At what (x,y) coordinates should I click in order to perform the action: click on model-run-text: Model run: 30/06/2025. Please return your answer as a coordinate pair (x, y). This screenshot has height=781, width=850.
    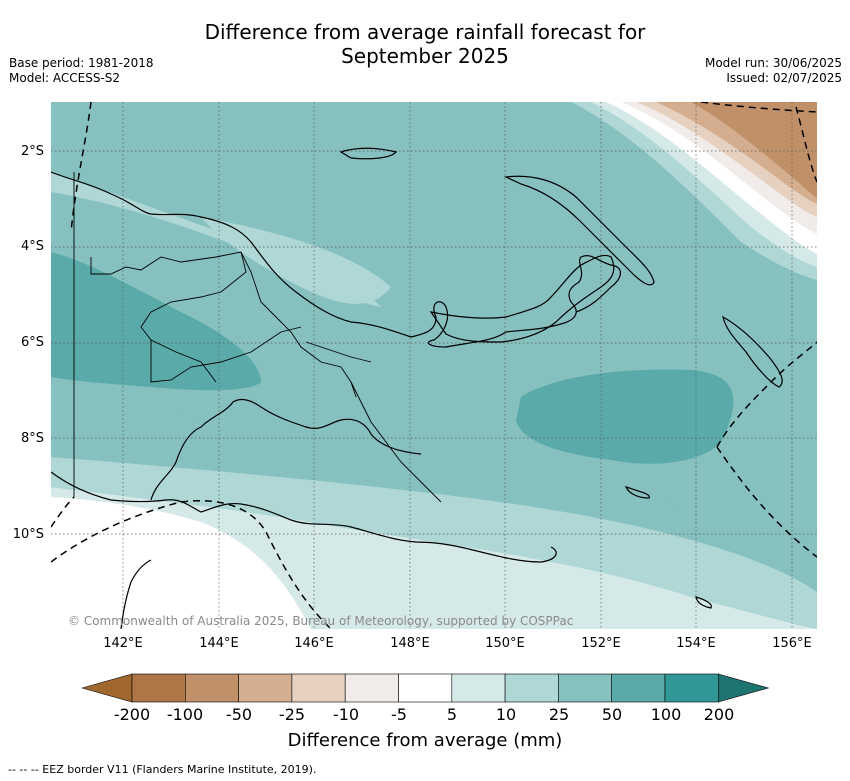
    Looking at the image, I should click on (773, 63).